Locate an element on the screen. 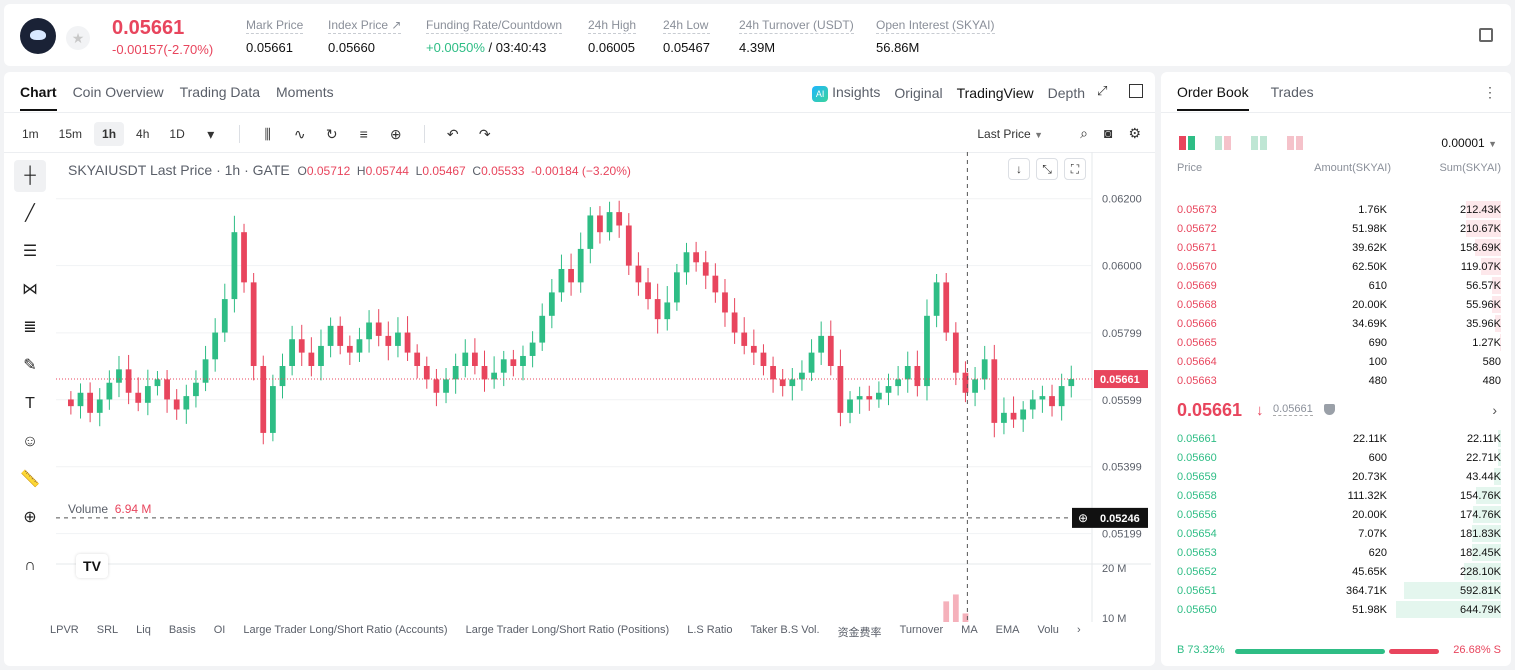  gear-icon: ⚙ is located at coordinates (1134, 133).